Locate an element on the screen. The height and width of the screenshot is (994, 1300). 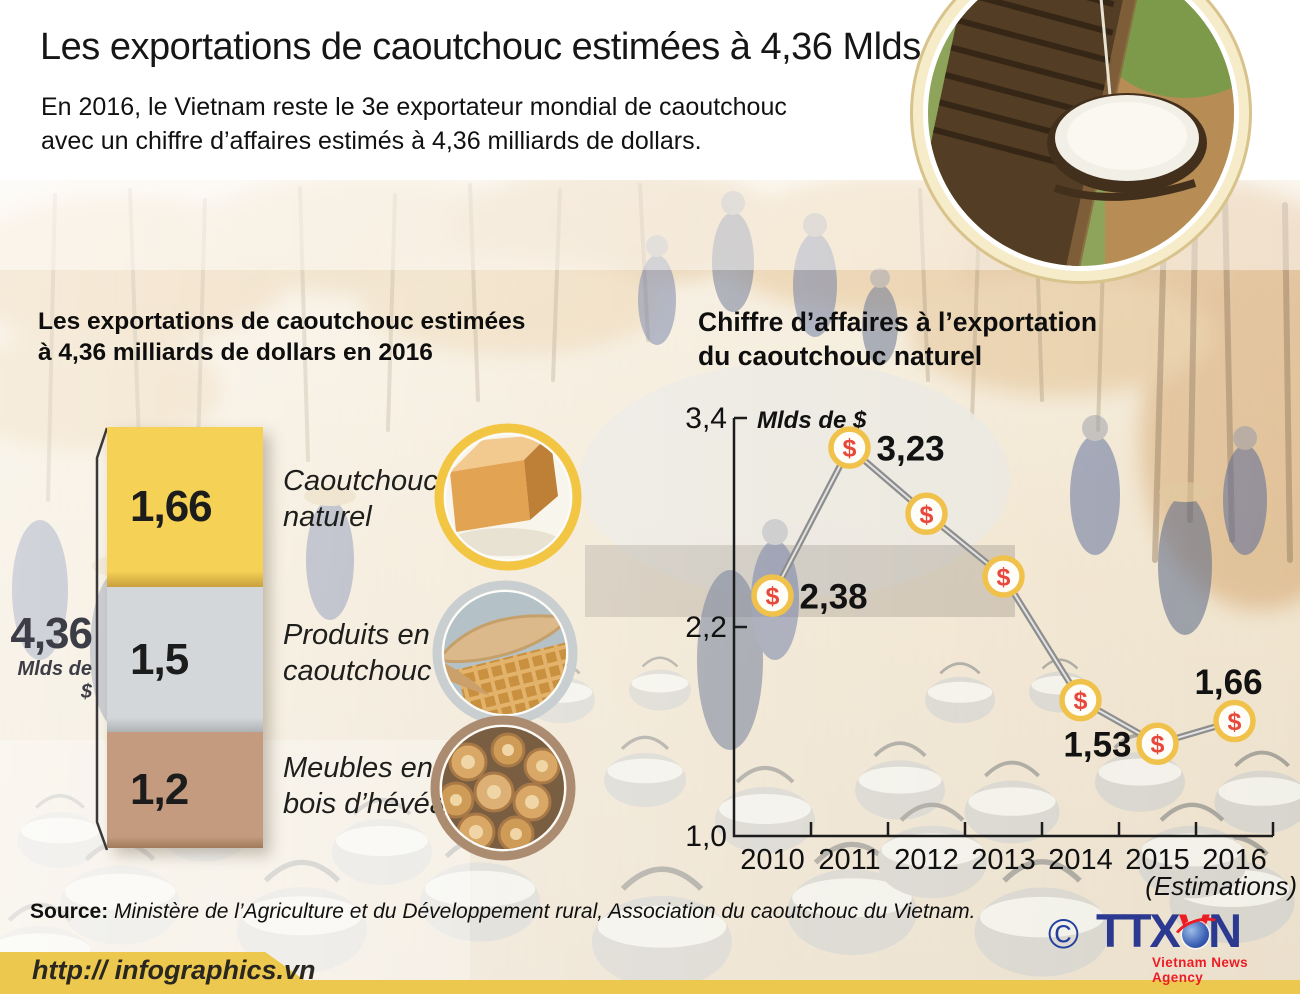
category-label-caoutchouc-naturel: Caoutchouc naturel is located at coordinates (360, 499).